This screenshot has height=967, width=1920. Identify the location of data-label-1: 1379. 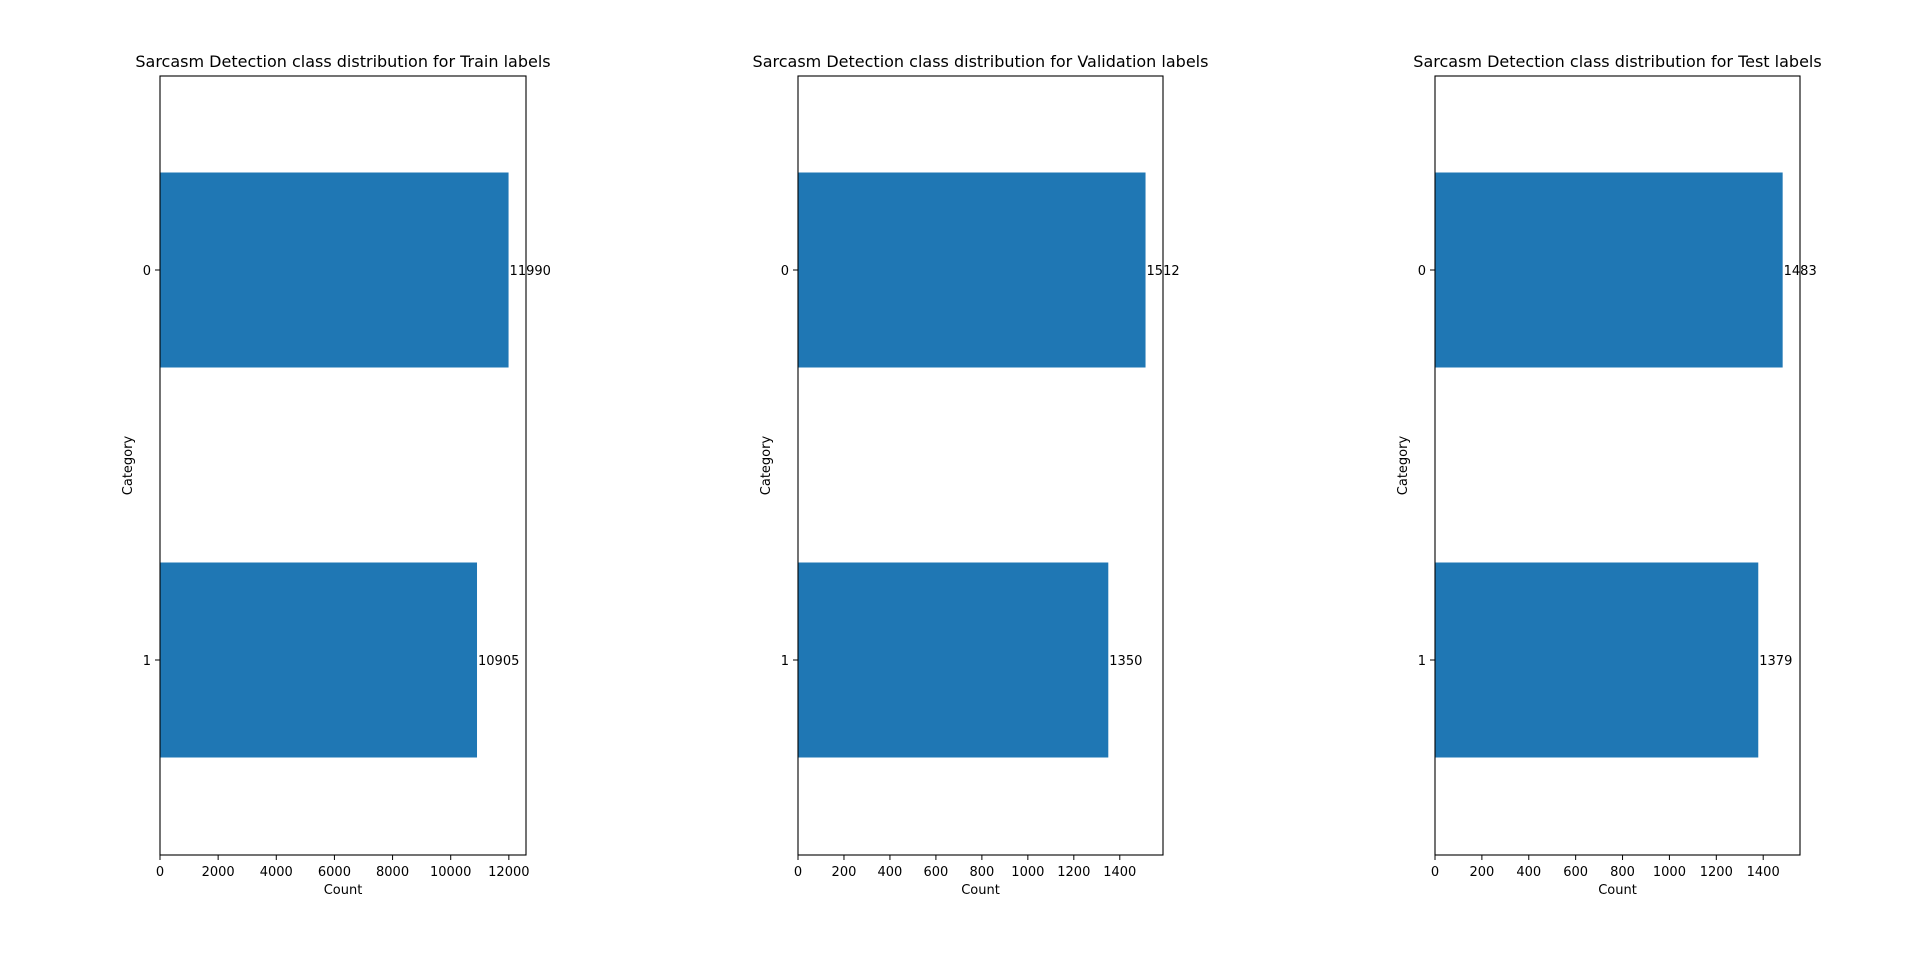
(1775, 661).